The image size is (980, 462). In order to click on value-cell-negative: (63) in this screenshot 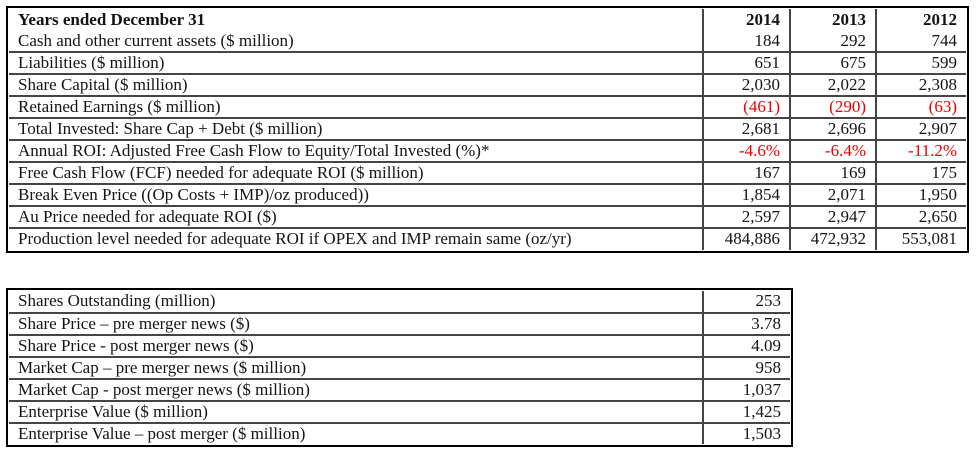, I will do `click(920, 107)`.